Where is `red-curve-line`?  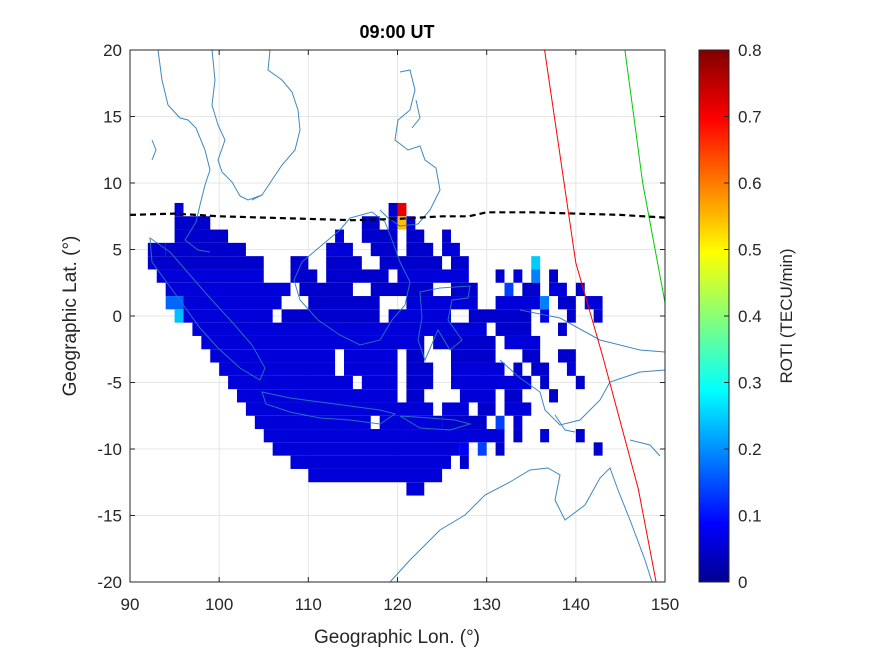
red-curve-line is located at coordinates (600, 316).